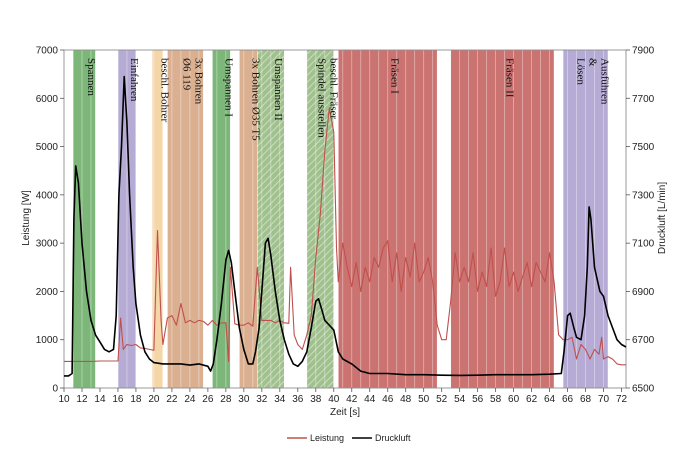 This screenshot has height=471, width=700. Describe the element at coordinates (460, 399) in the screenshot. I see `x-tick-label: 54` at that location.